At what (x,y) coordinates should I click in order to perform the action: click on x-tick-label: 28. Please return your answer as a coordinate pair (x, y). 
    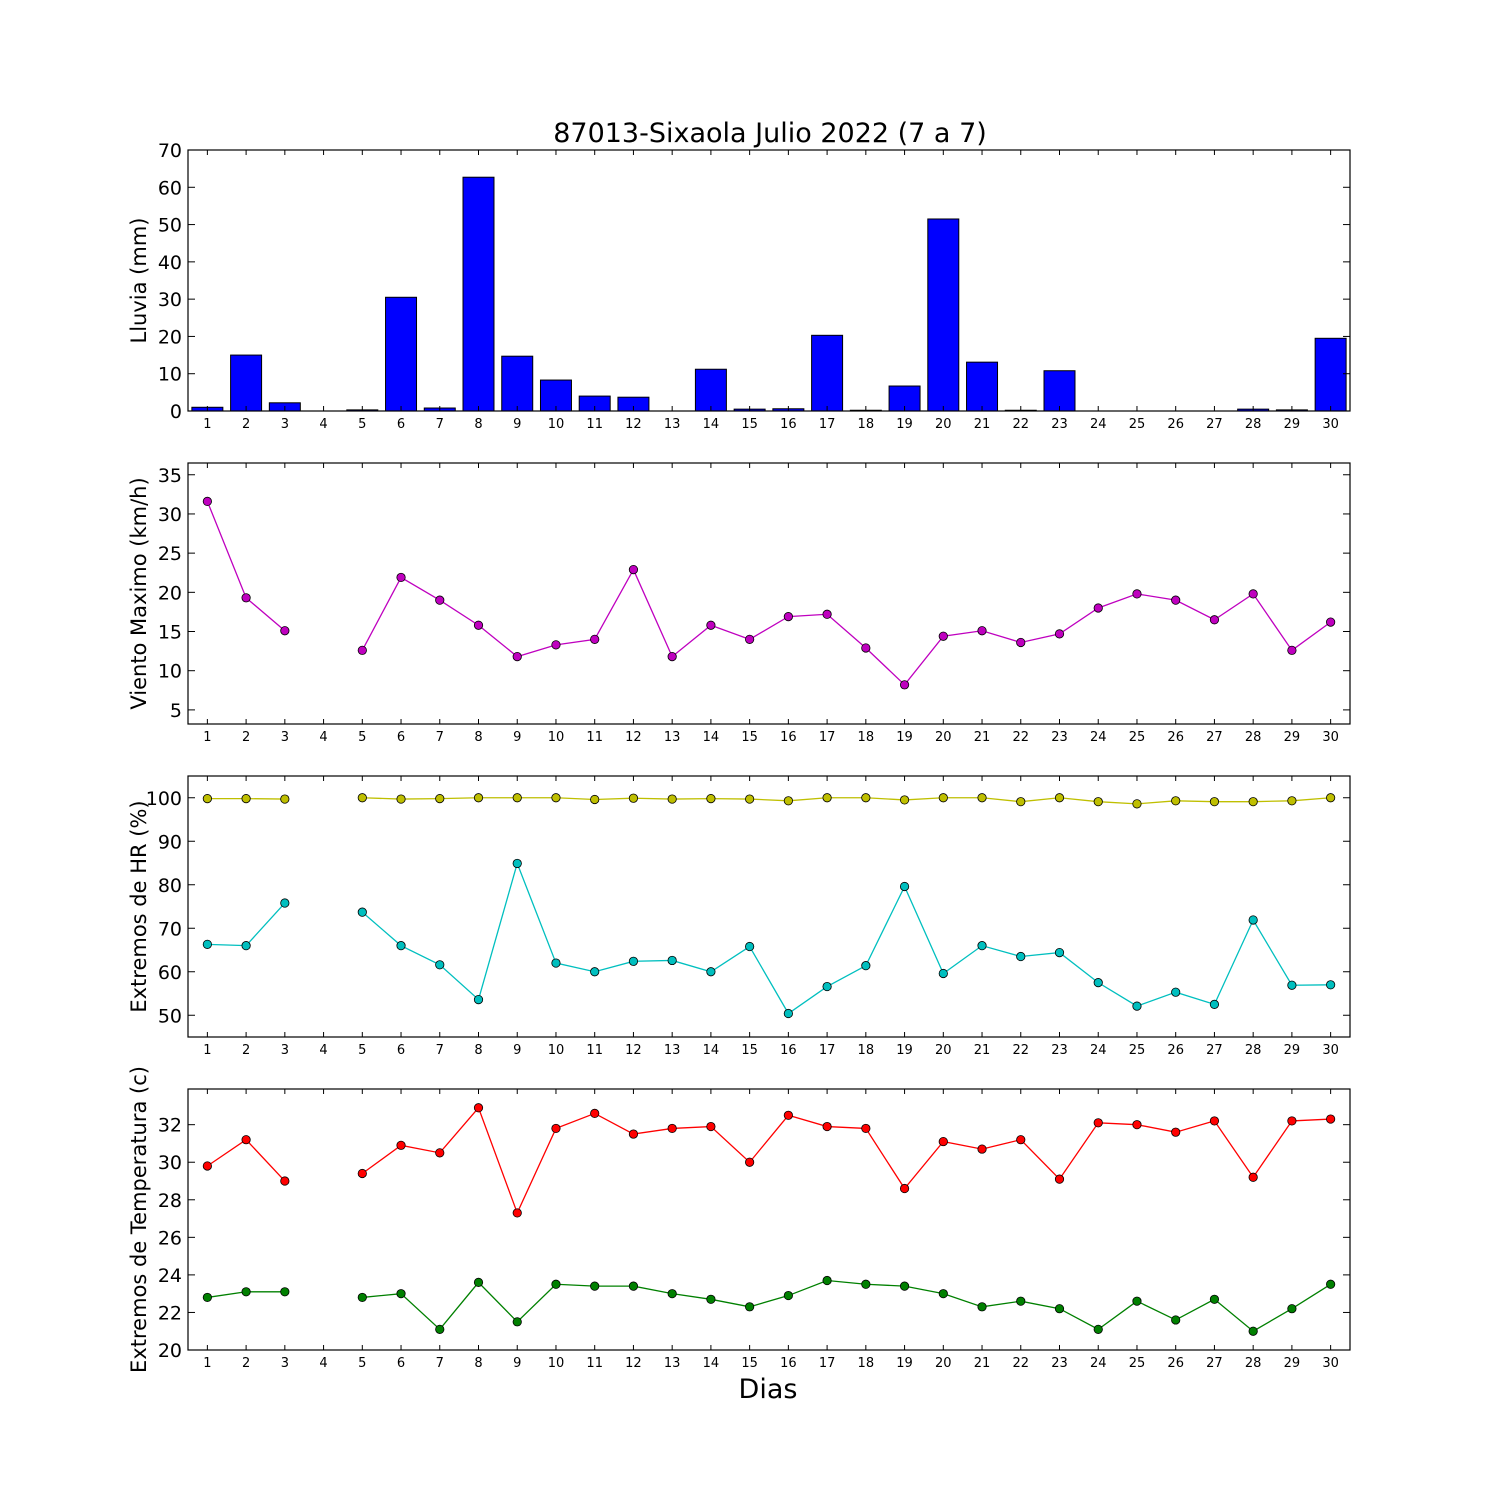
    Looking at the image, I should click on (1253, 1363).